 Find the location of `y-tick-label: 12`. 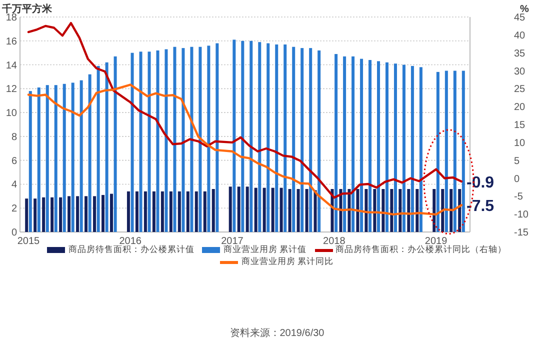

y-tick-label: 12 is located at coordinates (12, 90).